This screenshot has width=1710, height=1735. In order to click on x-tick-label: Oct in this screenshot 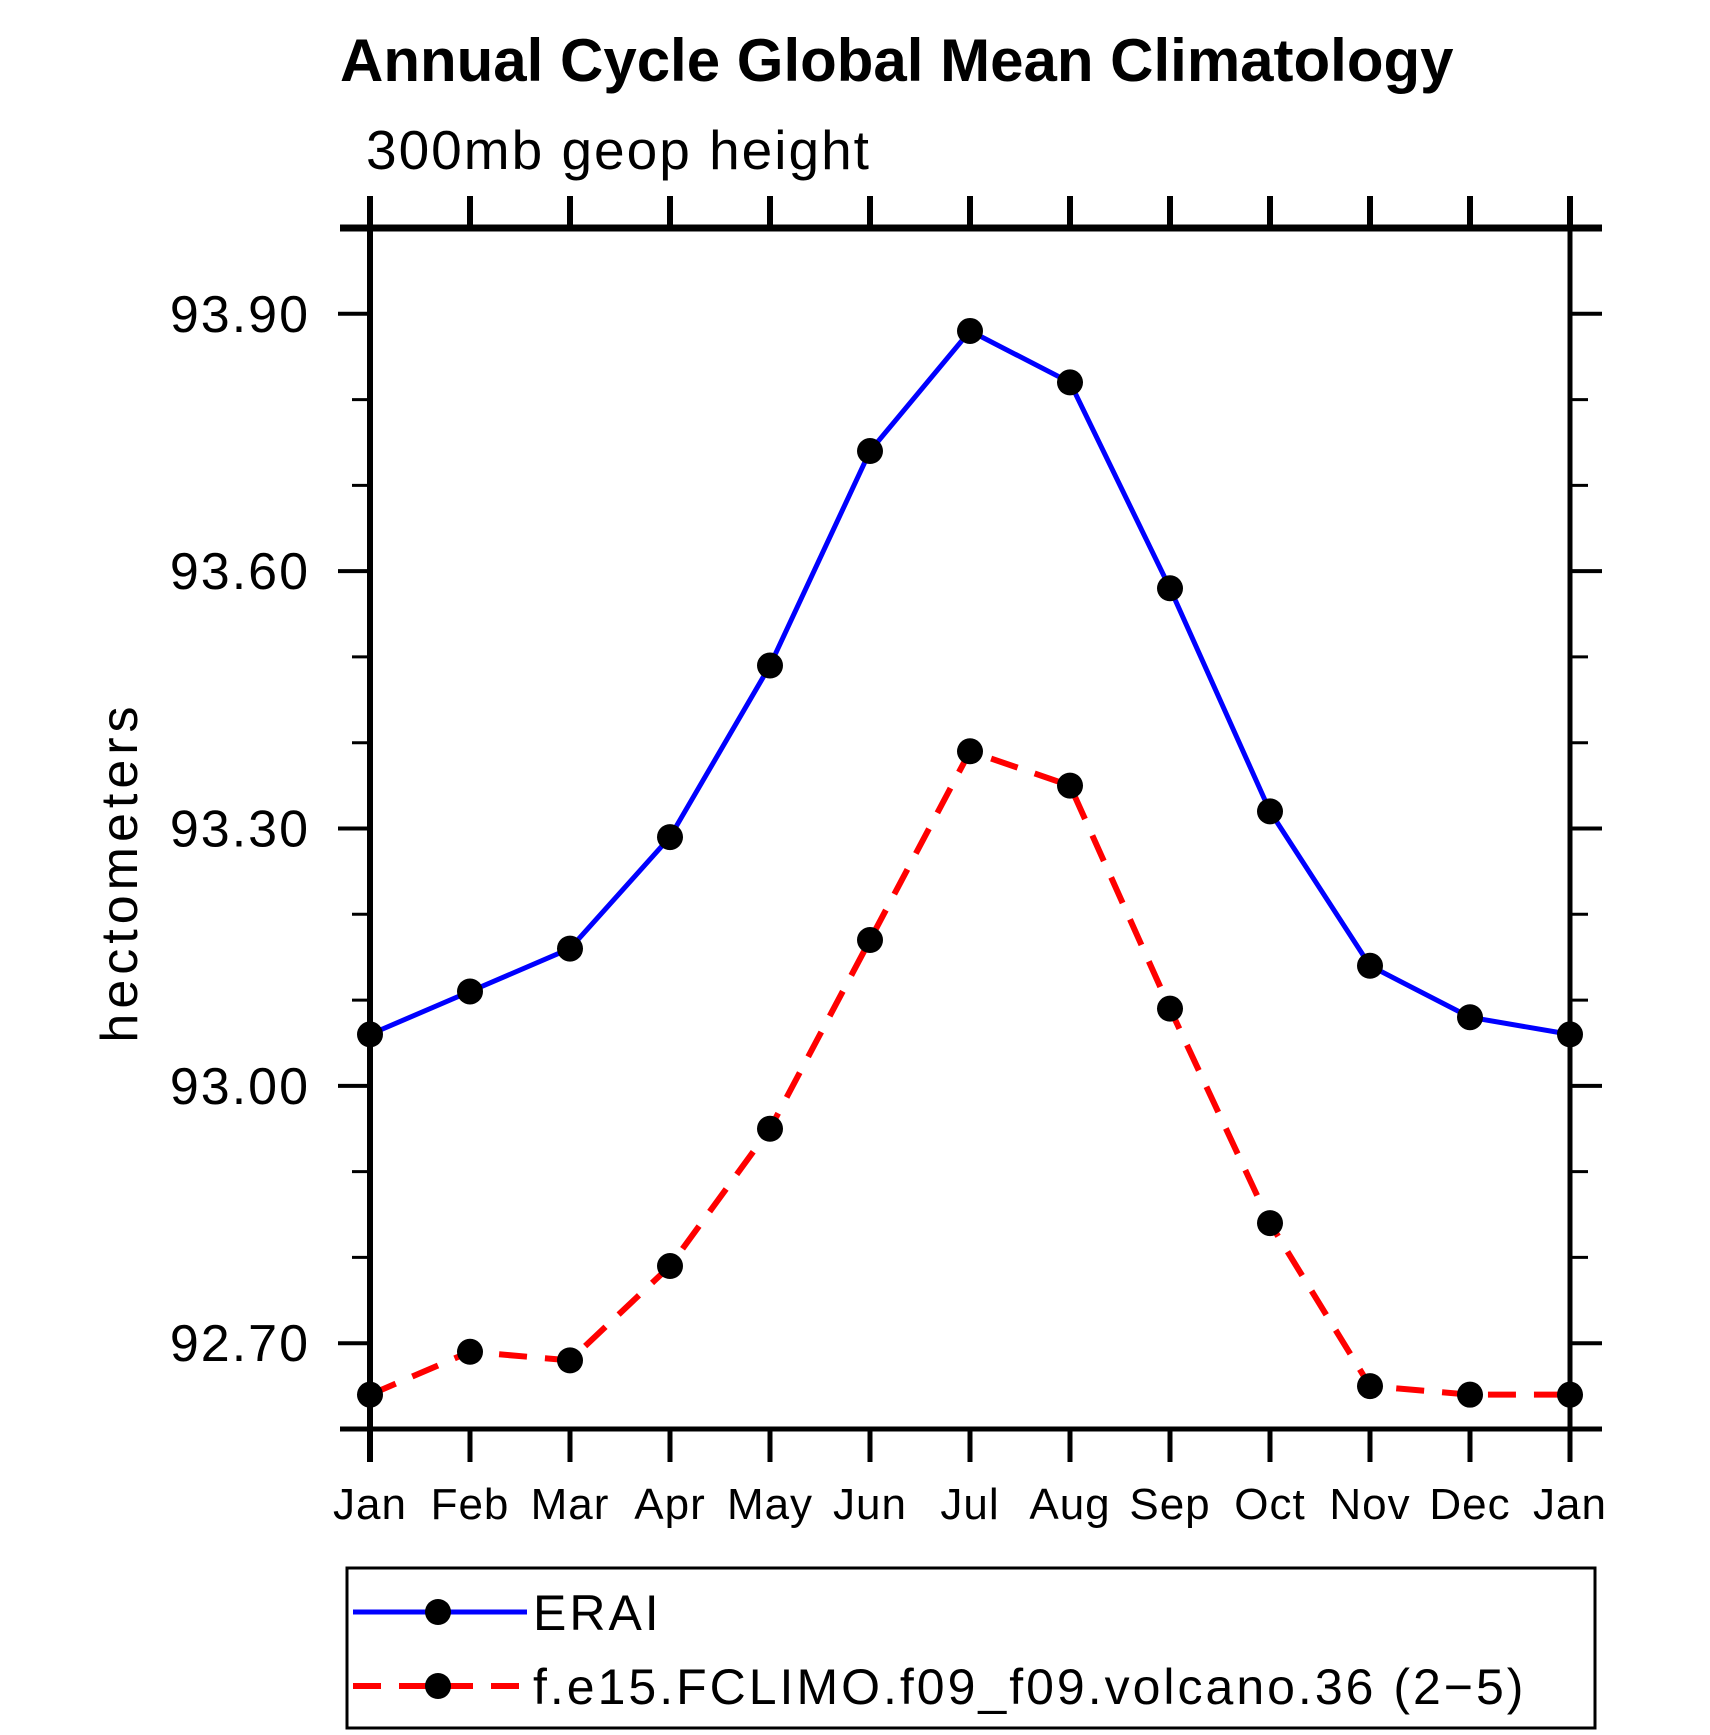, I will do `click(1269, 1504)`.